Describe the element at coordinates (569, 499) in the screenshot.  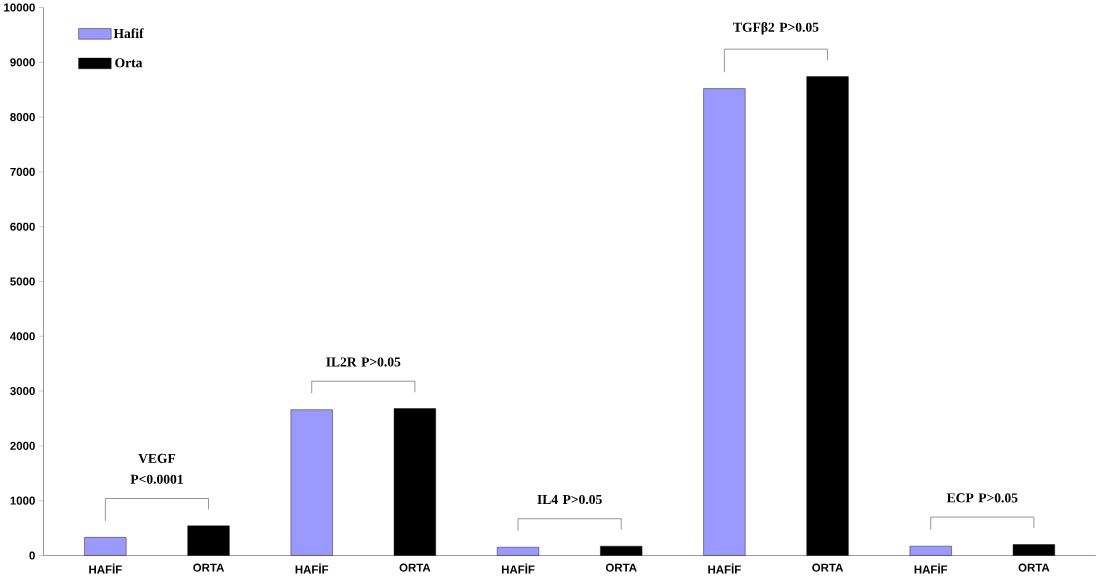
I see `annotation: IL4 P>0.05` at that location.